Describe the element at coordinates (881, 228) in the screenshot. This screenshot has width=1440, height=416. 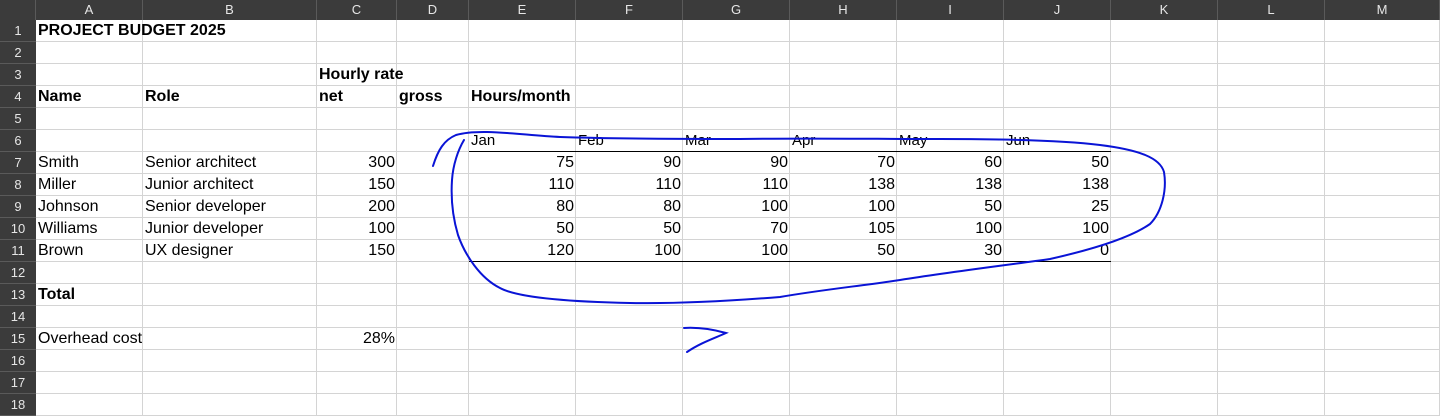
I see `hours-apr: 105` at that location.